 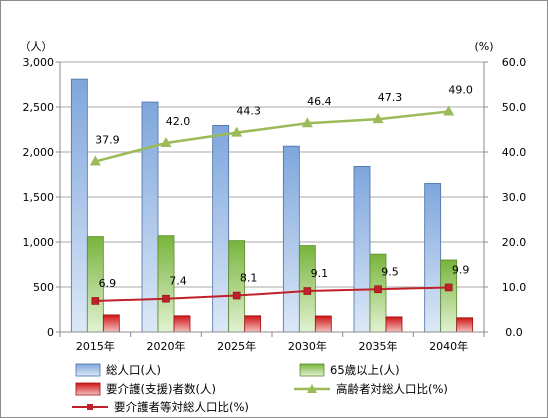 What do you see at coordinates (312, 370) in the screenshot?
I see `legend-swatch-65-over` at bounding box center [312, 370].